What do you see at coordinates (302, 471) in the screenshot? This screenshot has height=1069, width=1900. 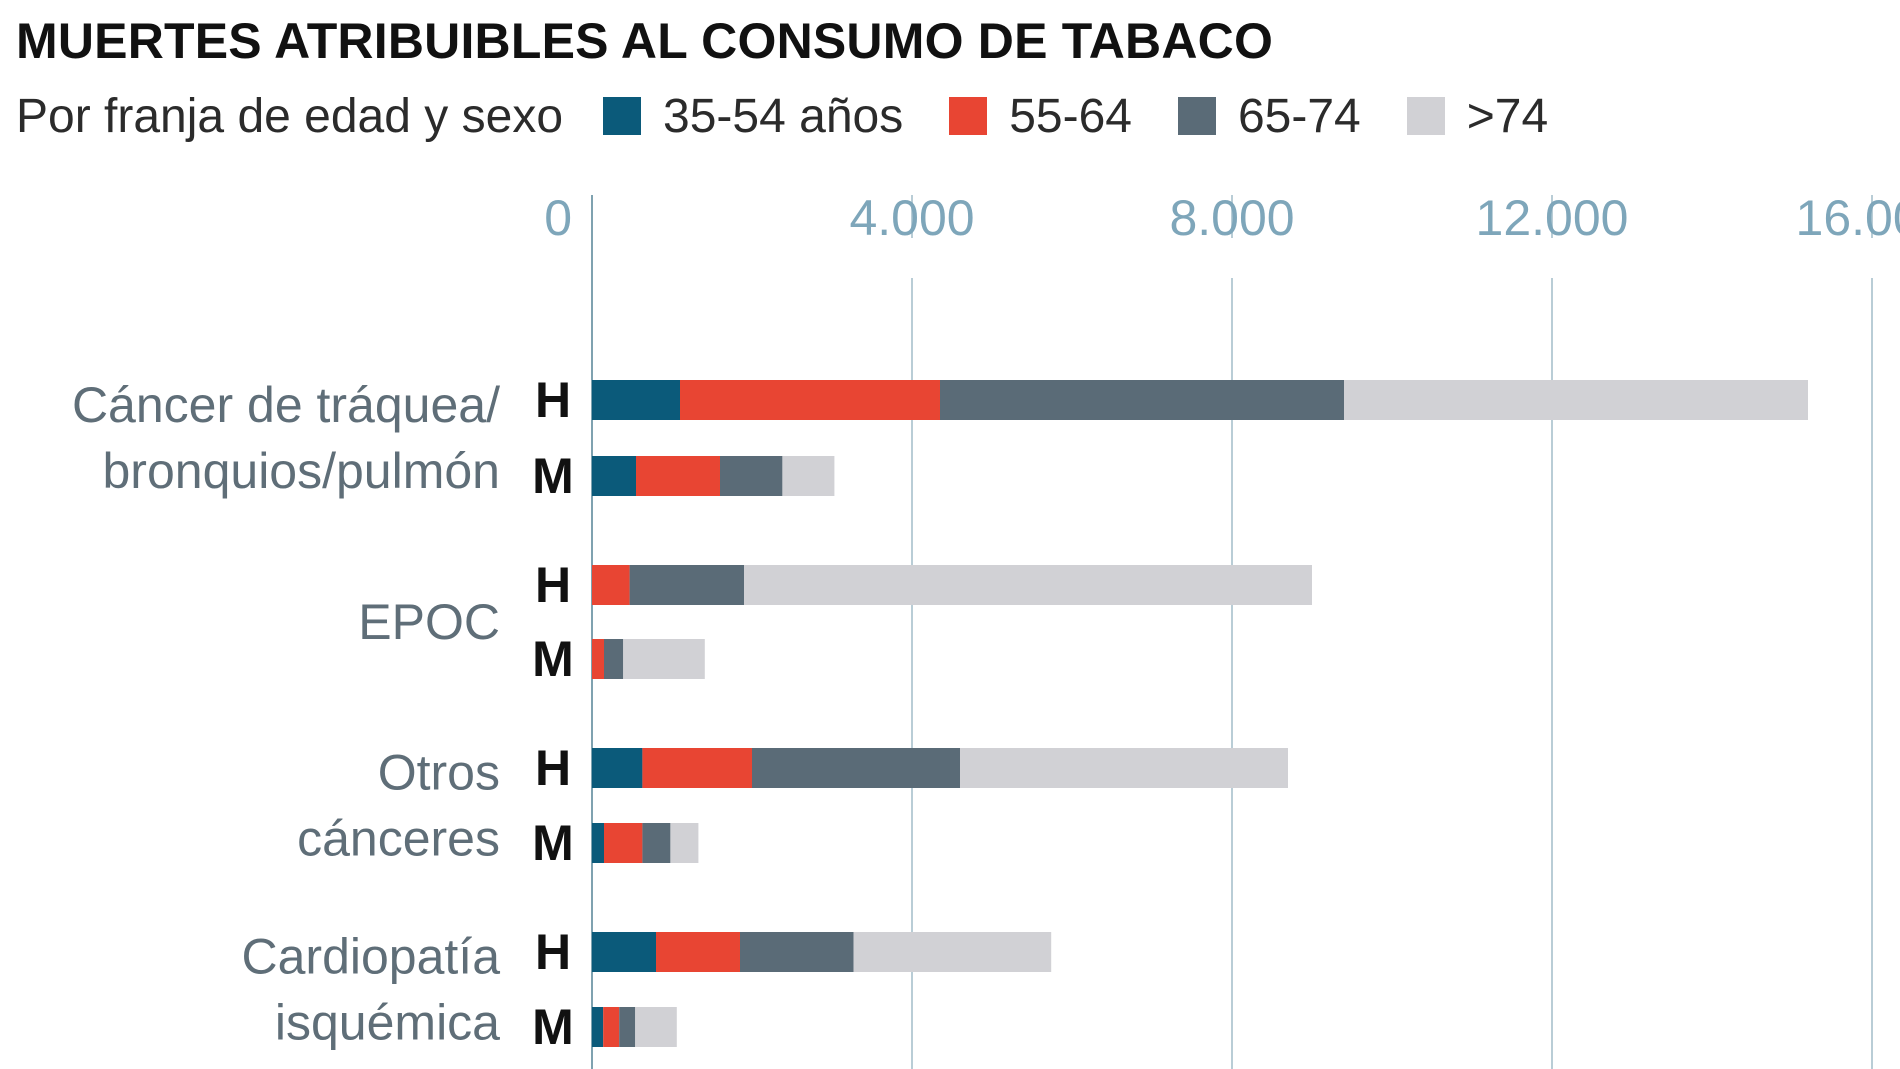 I see `category-label: bronquios/pulmón` at bounding box center [302, 471].